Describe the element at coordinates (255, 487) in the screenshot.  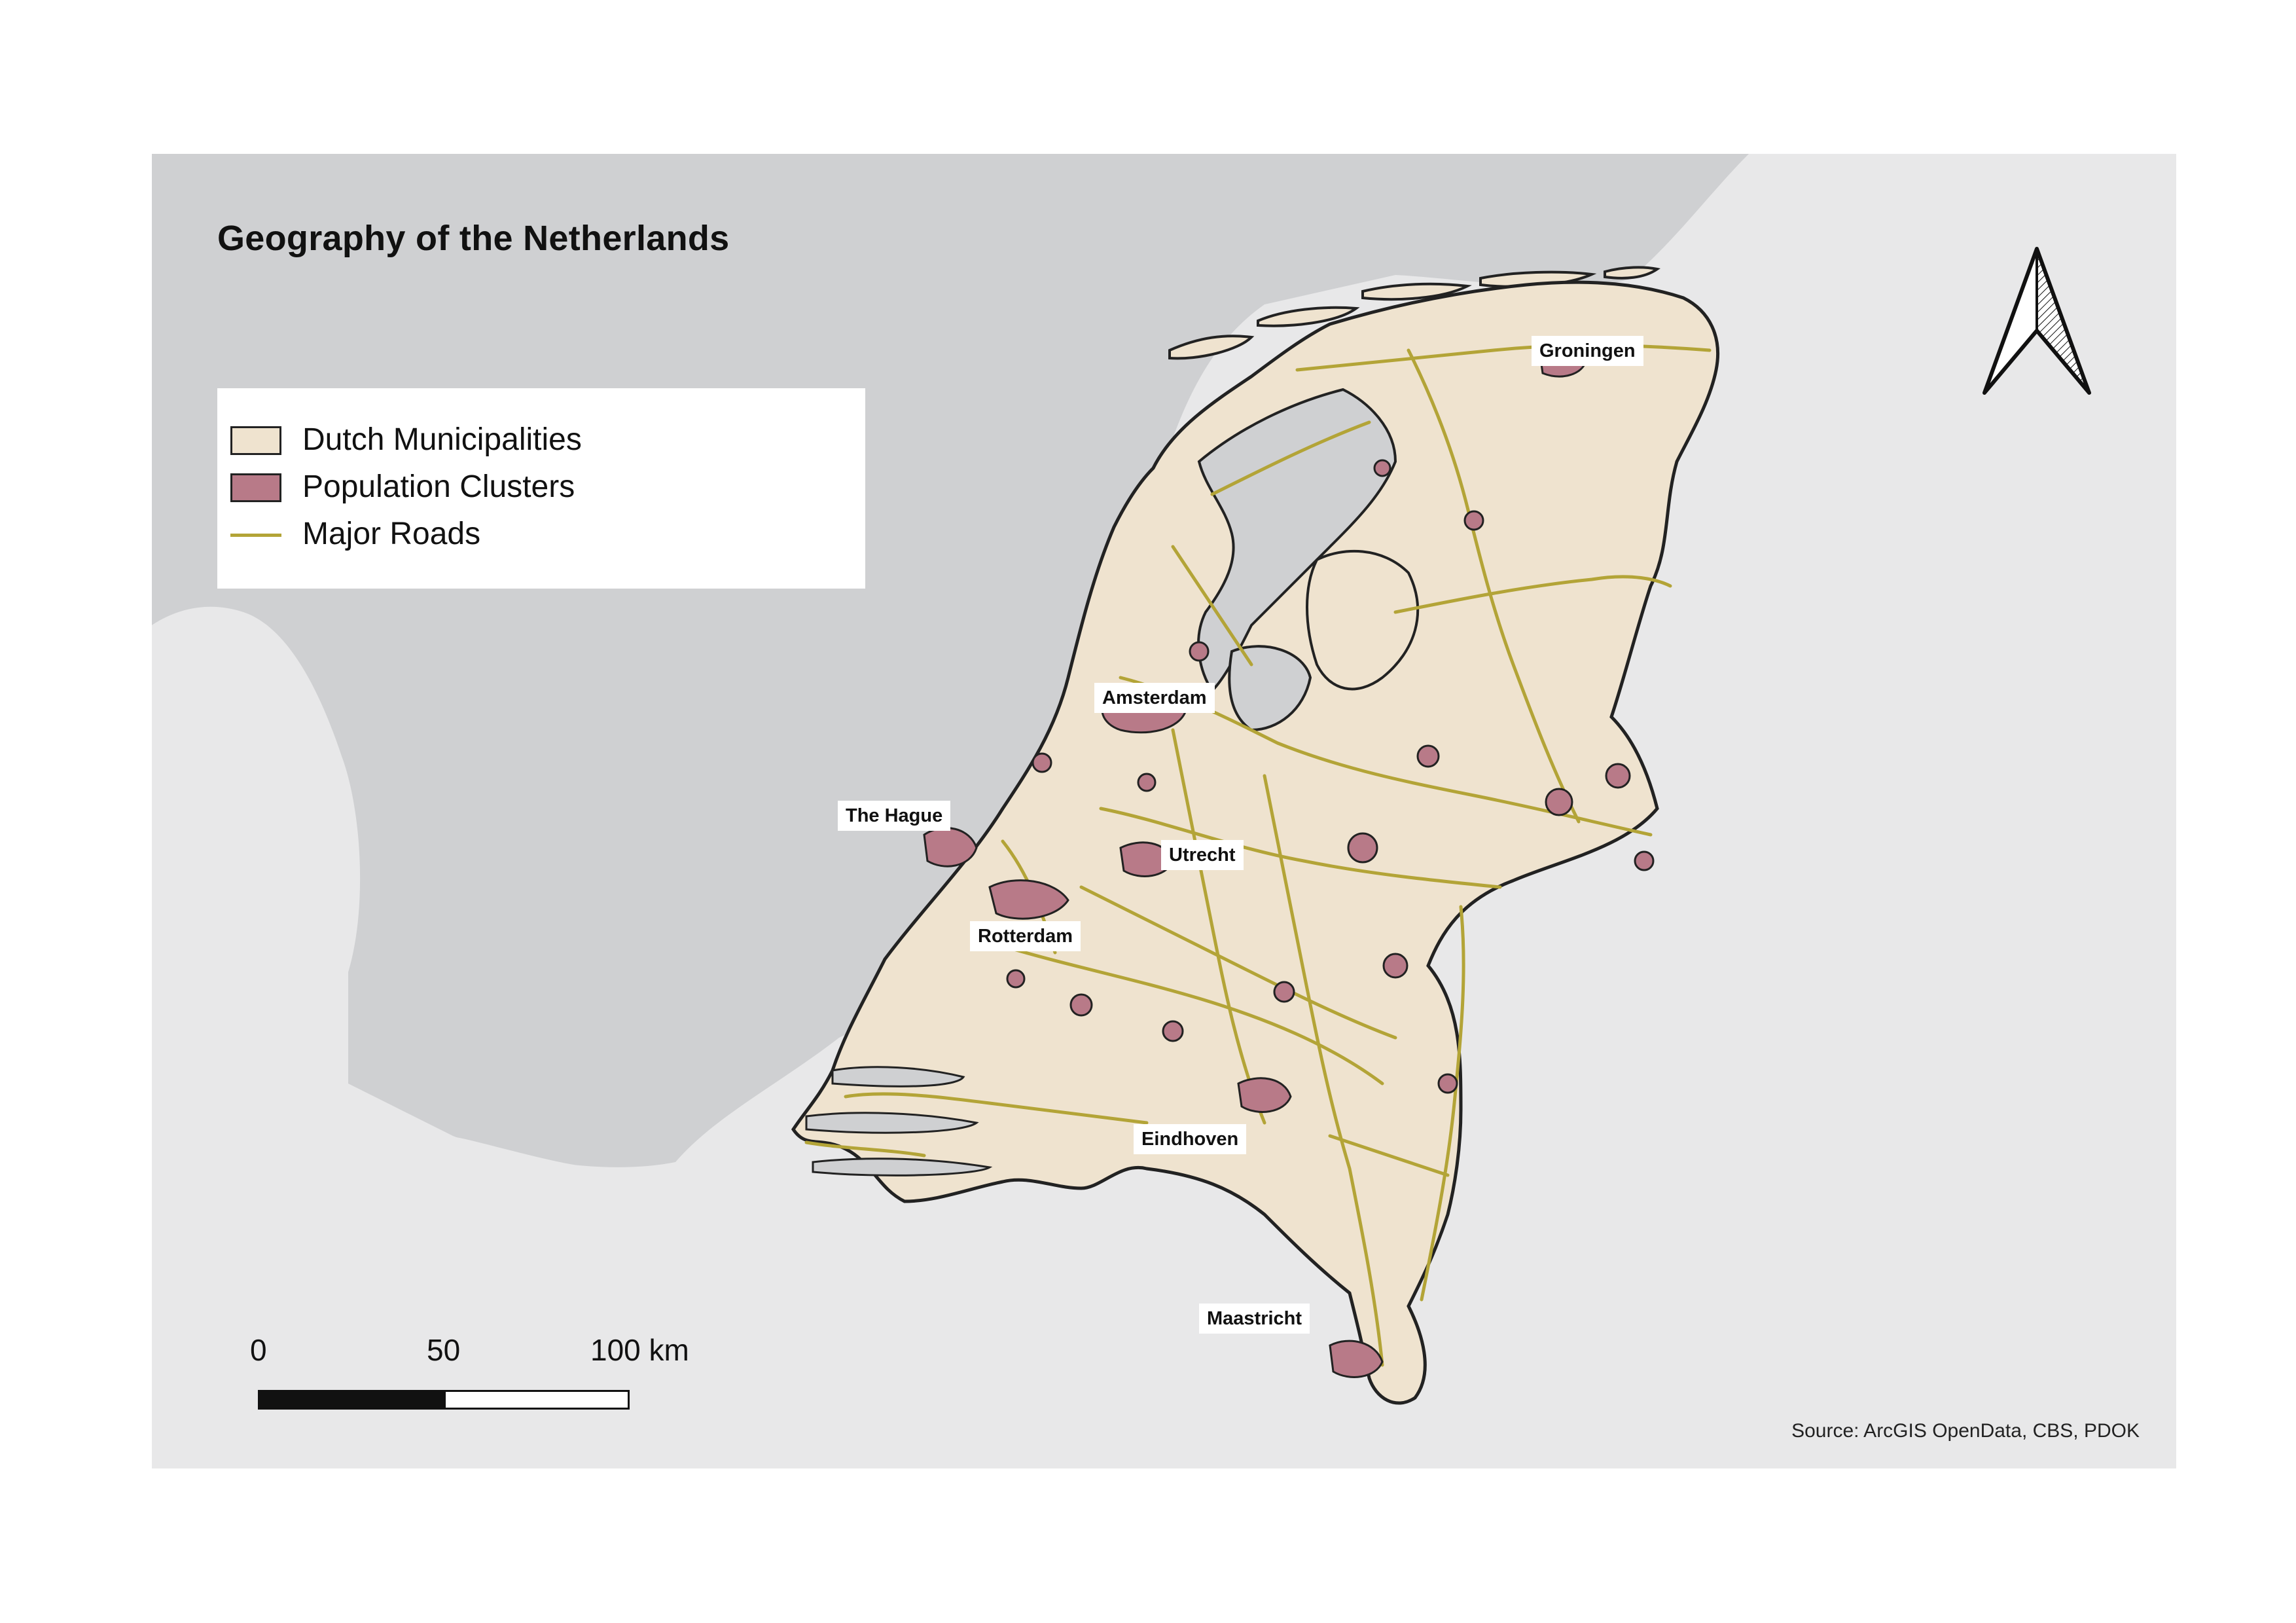
I see `cluster-swatch` at that location.